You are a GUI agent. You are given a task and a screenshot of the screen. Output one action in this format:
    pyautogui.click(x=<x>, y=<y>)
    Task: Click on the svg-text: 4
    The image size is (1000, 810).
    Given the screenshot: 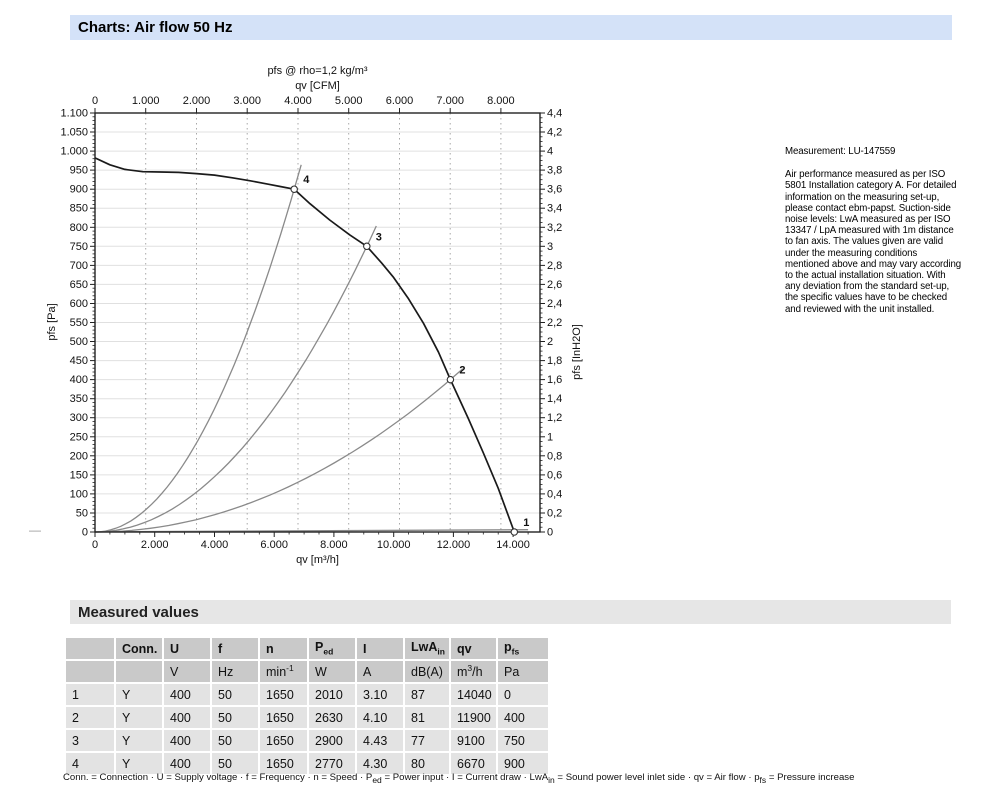 What is the action you would take?
    pyautogui.click(x=550, y=152)
    